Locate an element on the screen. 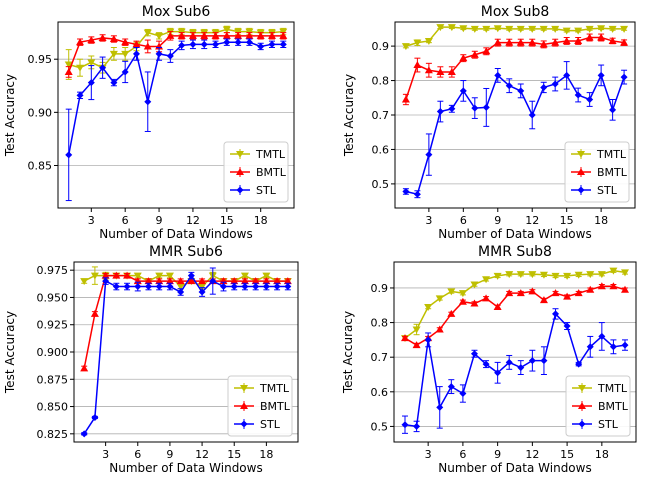 This screenshot has width=647, height=481. y-tick-label: 0.925 is located at coordinates (53, 325).